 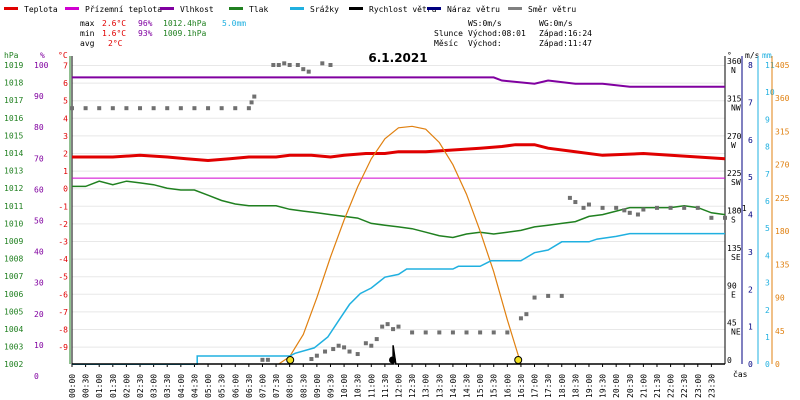 What do you see at coordinates (752, 55) in the screenshot?
I see `ms-axis-label: m/s` at bounding box center [752, 55].